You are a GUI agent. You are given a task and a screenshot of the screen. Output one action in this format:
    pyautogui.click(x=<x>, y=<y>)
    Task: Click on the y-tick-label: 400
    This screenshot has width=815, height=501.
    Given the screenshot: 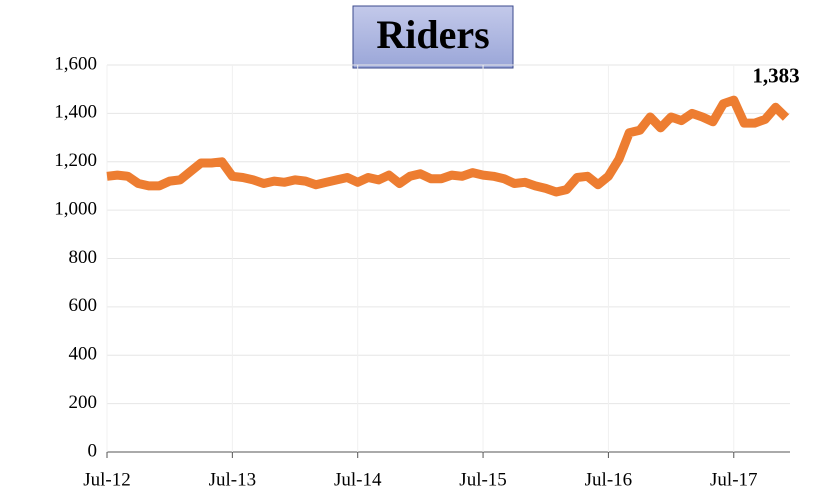 What is the action you would take?
    pyautogui.click(x=83, y=354)
    